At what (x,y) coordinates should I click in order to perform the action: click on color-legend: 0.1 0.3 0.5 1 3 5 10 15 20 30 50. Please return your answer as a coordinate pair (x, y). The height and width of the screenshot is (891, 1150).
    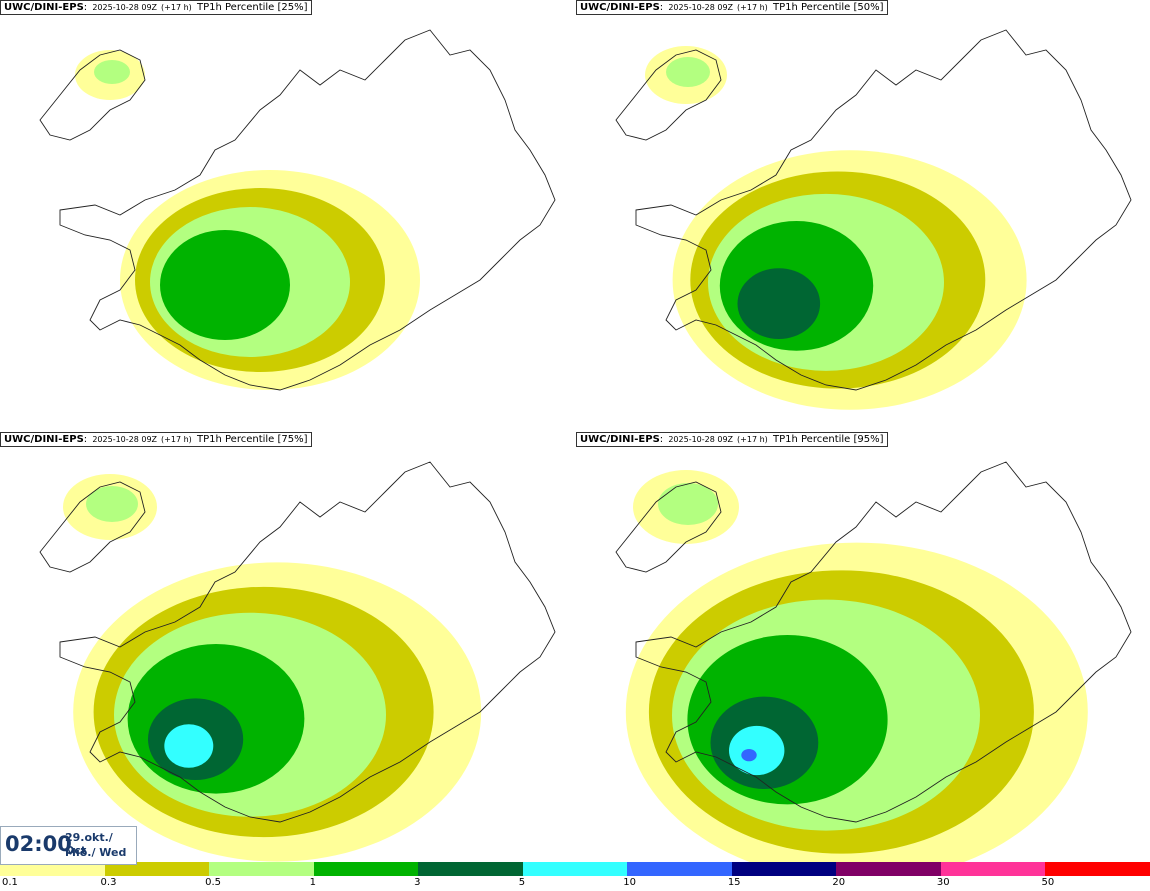
    Looking at the image, I should click on (575, 876).